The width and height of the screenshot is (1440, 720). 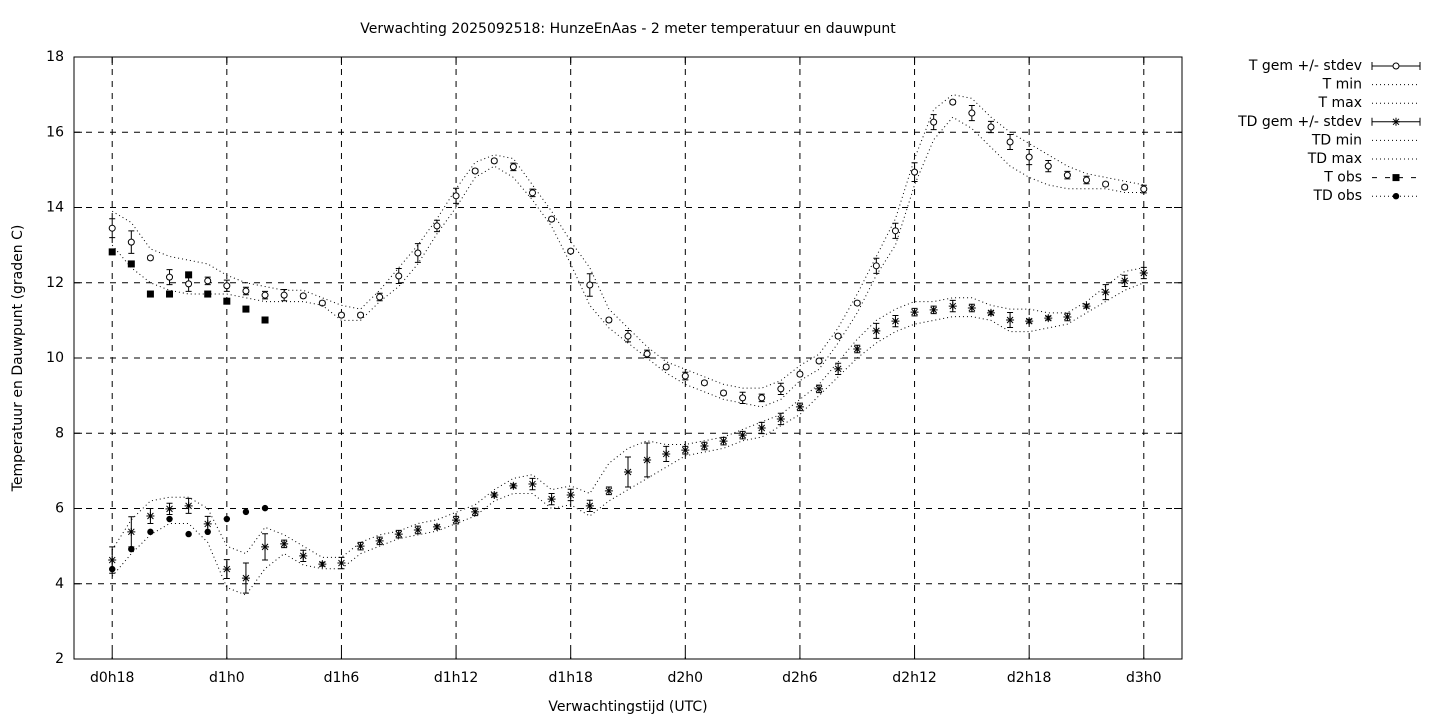 I want to click on legend-label: TD obs, so click(x=1337, y=196).